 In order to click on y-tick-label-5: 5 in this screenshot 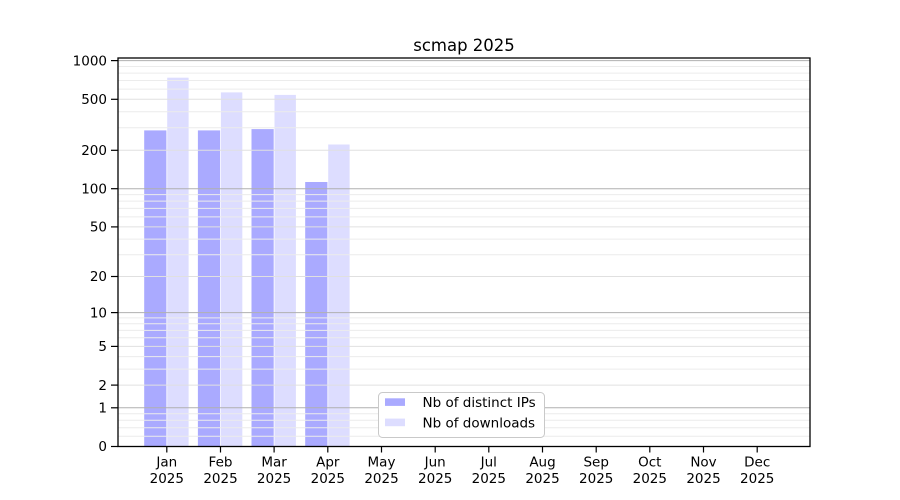, I will do `click(102, 347)`.